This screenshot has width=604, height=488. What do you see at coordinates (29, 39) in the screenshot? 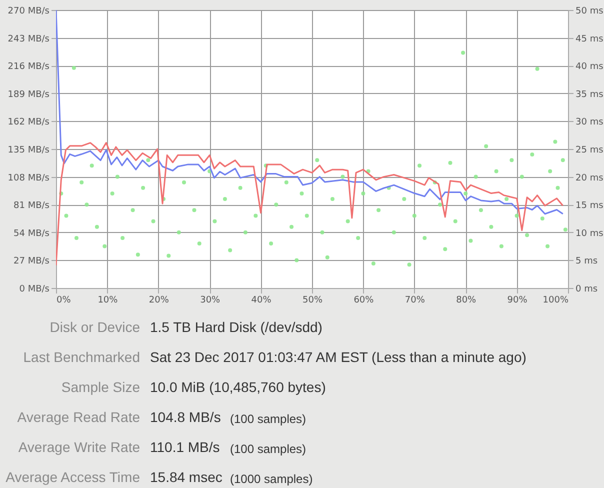
I see `y-tick-label: 243 MB/s` at bounding box center [29, 39].